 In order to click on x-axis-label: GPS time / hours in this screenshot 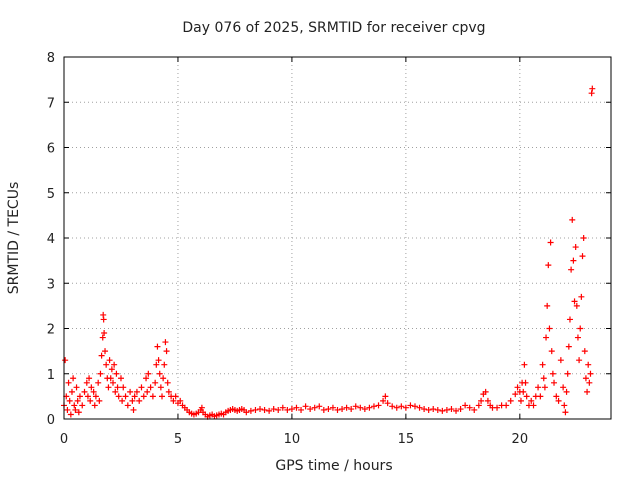, I will do `click(333, 466)`.